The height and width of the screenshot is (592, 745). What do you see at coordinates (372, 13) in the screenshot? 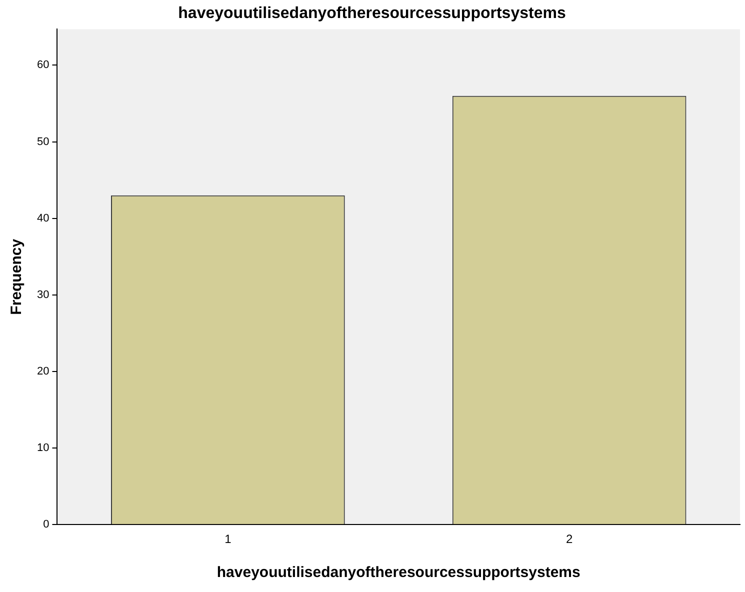
I see `chart-title: haveyouutilisedanyoftheresourcessupportsystems` at bounding box center [372, 13].